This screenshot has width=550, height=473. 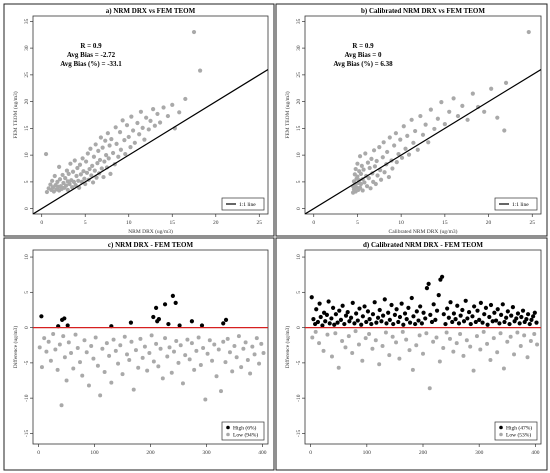 What do you see at coordinates (489, 223) in the screenshot?
I see `x-tick-label: 20` at bounding box center [489, 223].